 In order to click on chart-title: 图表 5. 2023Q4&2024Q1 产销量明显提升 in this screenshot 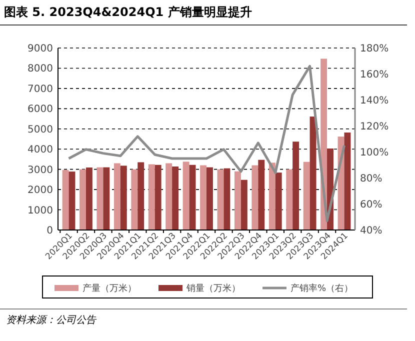, I will do `click(128, 12)`.